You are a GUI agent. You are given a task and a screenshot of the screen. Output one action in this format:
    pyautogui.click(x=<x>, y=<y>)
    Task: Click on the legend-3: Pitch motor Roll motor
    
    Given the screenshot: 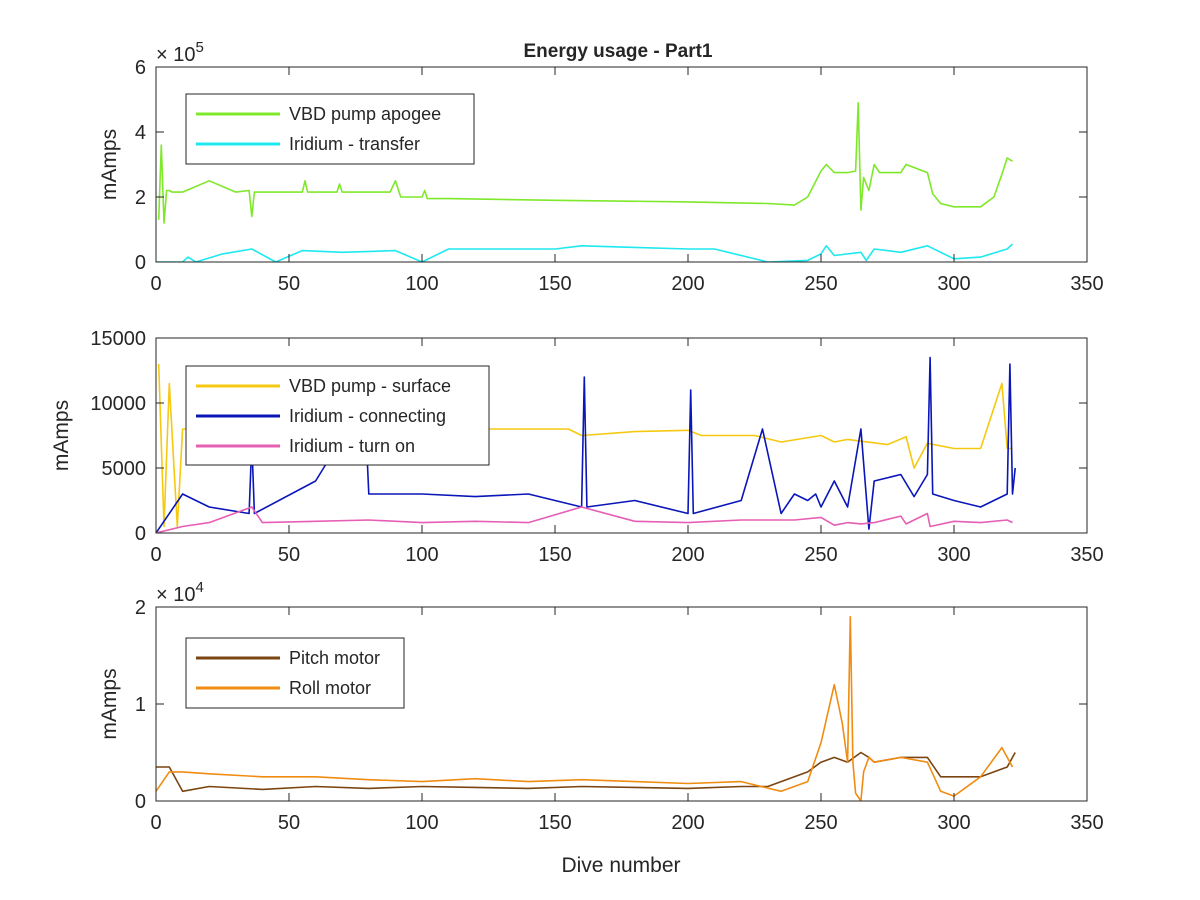 What is the action you would take?
    pyautogui.click(x=295, y=673)
    